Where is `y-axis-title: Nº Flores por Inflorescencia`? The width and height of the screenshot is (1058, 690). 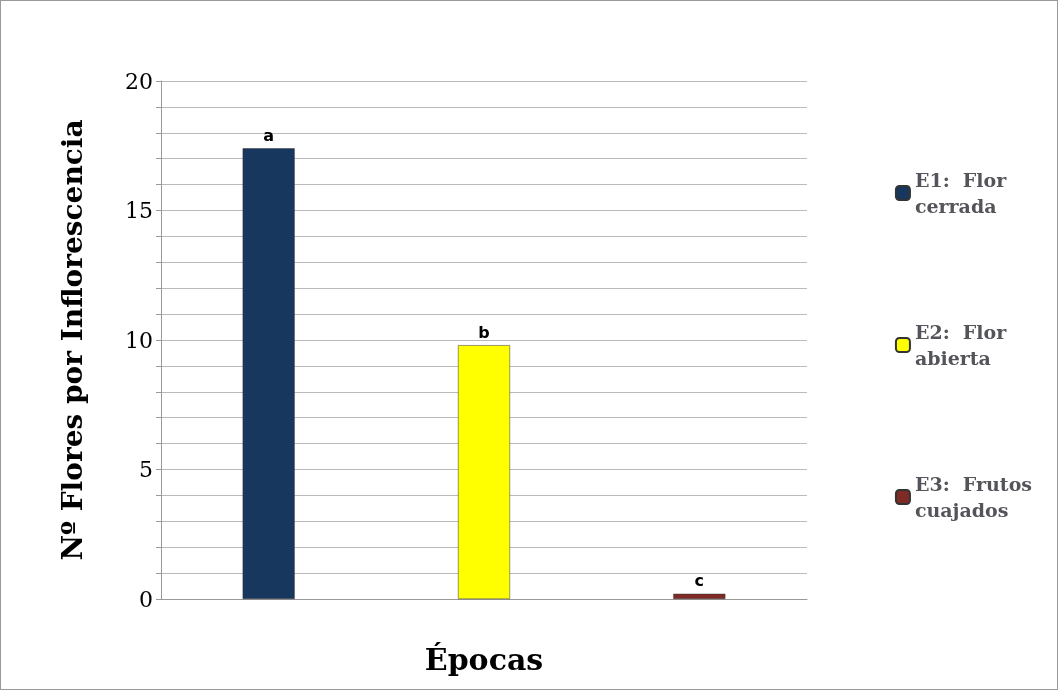
y-axis-title: Nº Flores por Inflorescencia is located at coordinates (72, 340).